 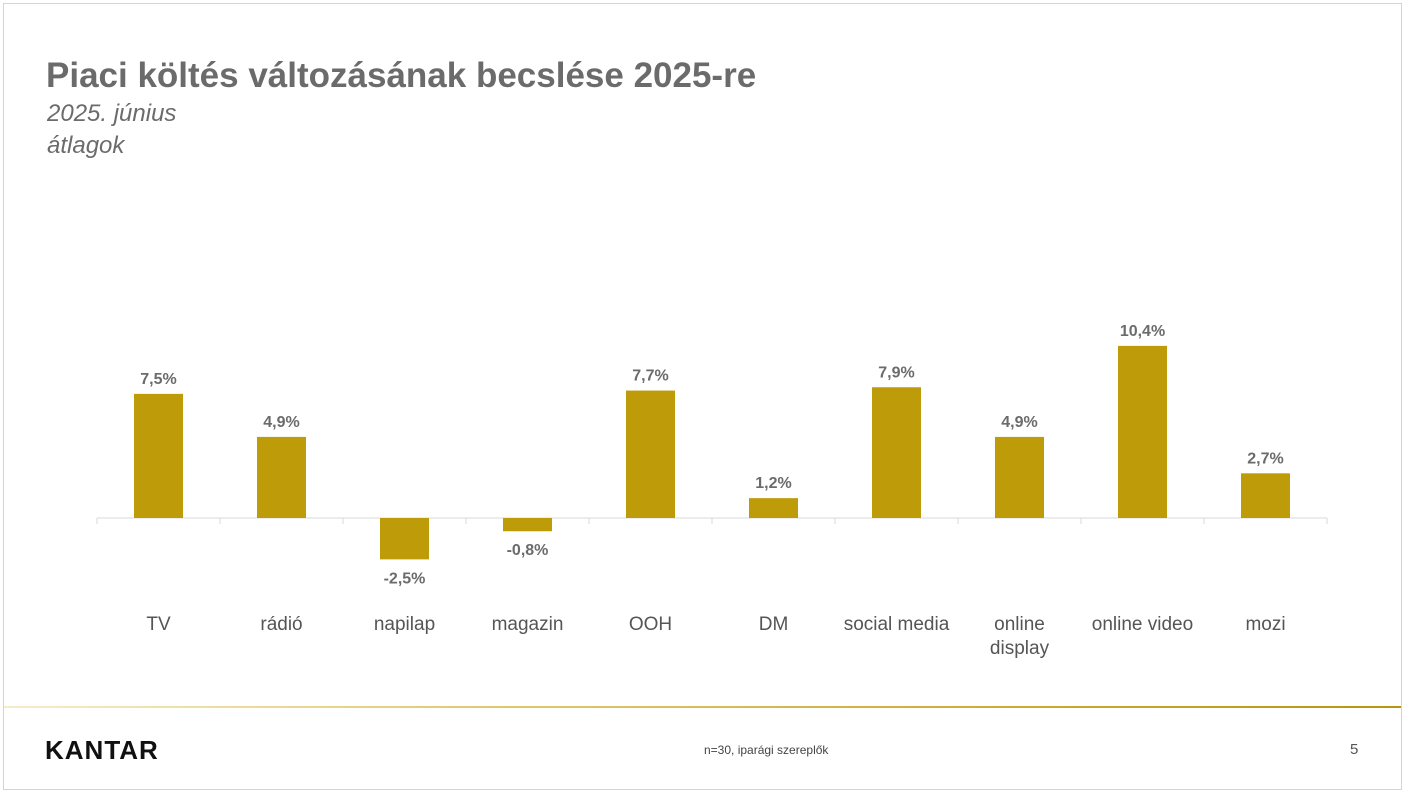 What do you see at coordinates (86, 145) in the screenshot?
I see `chart-subtitle-averages: átlagok` at bounding box center [86, 145].